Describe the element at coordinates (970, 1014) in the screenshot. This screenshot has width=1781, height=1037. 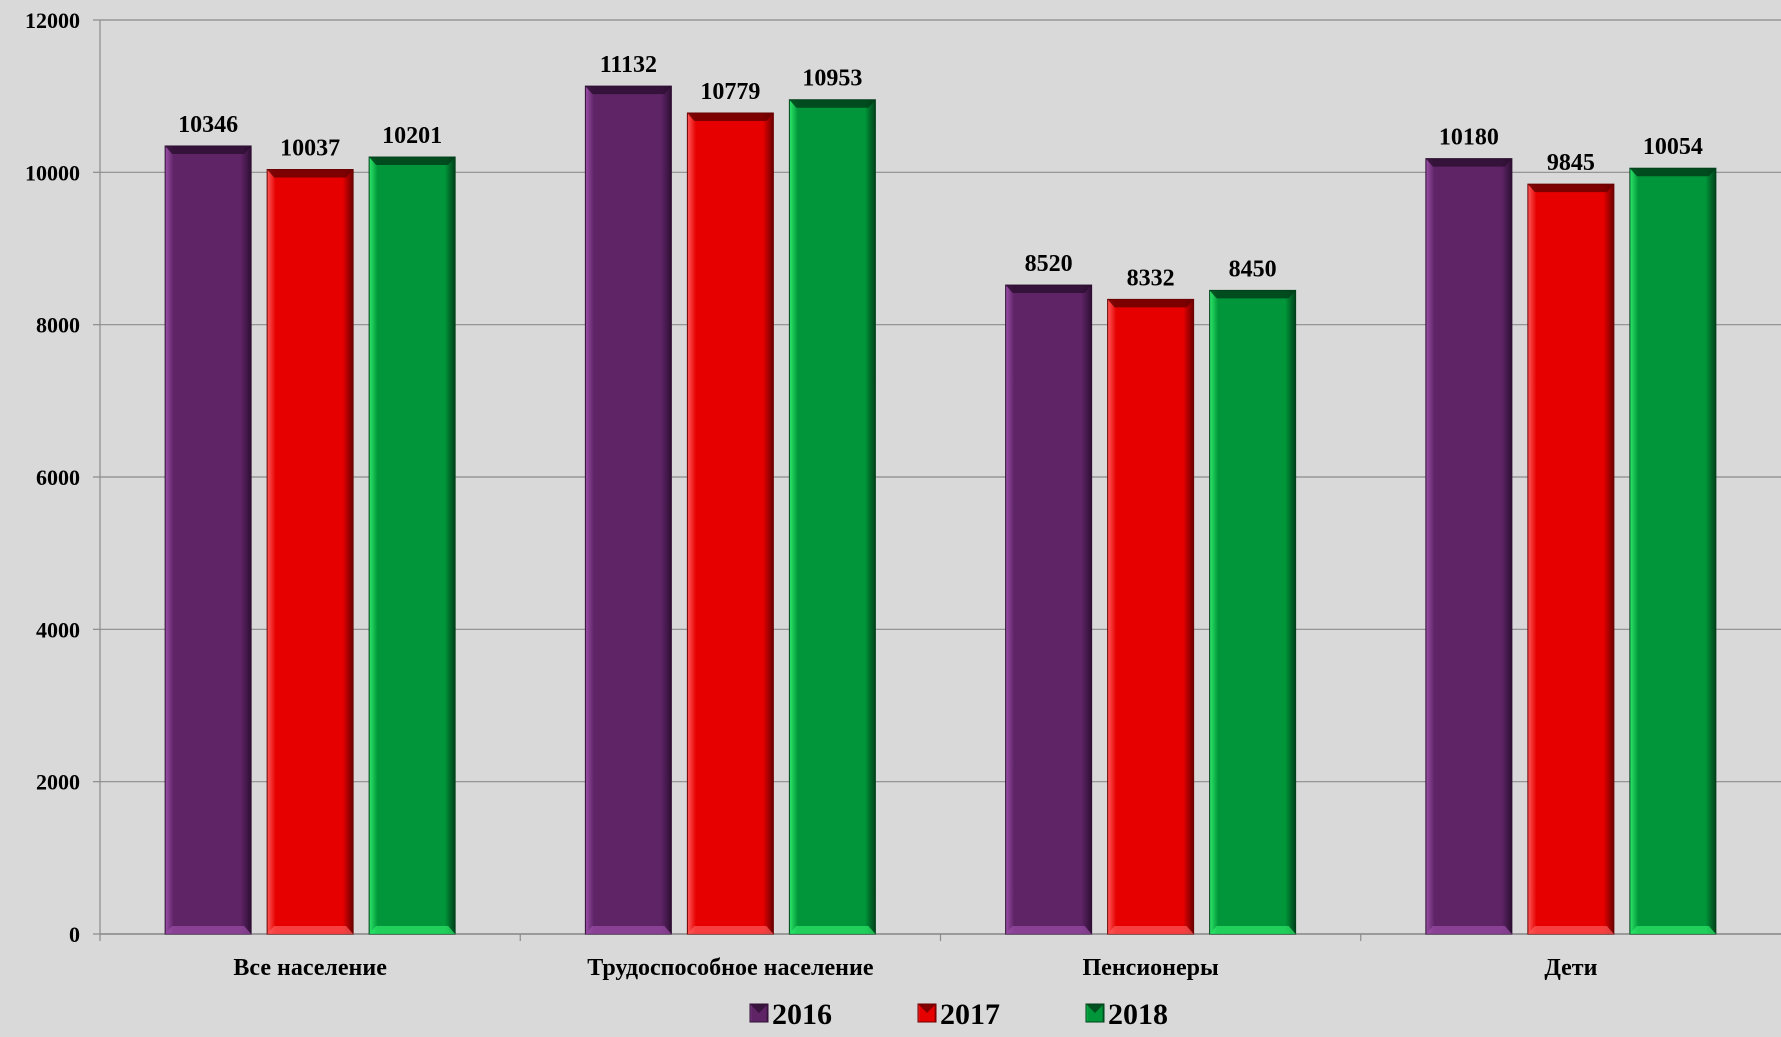
I see `legend-label-2017: 2017` at that location.